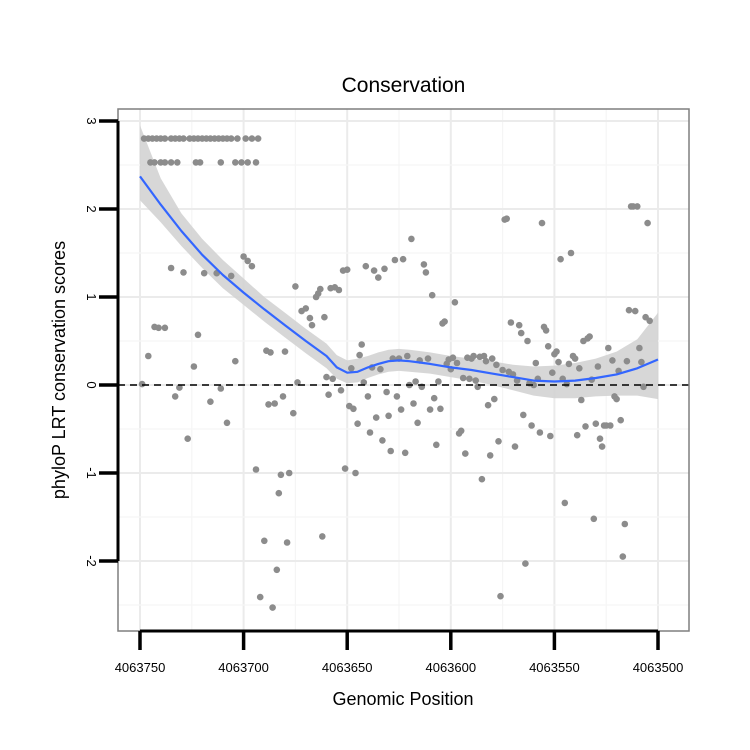 The image size is (750, 750). I want to click on x-tick-label: 4063500, so click(658, 667).